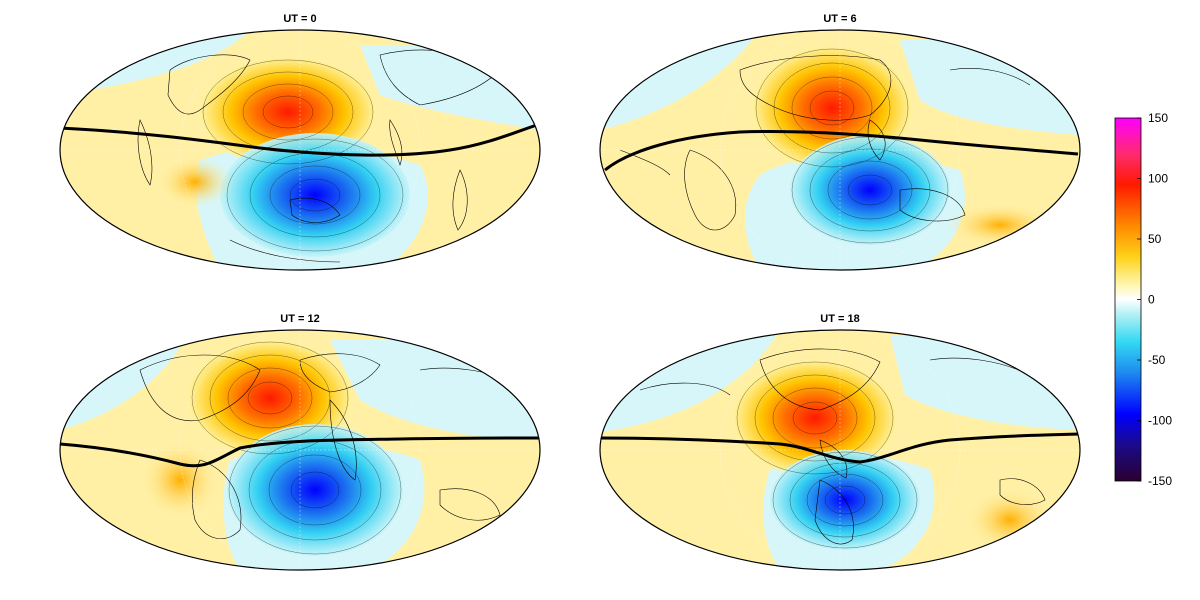 The height and width of the screenshot is (600, 1200). I want to click on positive-anomaly-center, so click(815, 418).